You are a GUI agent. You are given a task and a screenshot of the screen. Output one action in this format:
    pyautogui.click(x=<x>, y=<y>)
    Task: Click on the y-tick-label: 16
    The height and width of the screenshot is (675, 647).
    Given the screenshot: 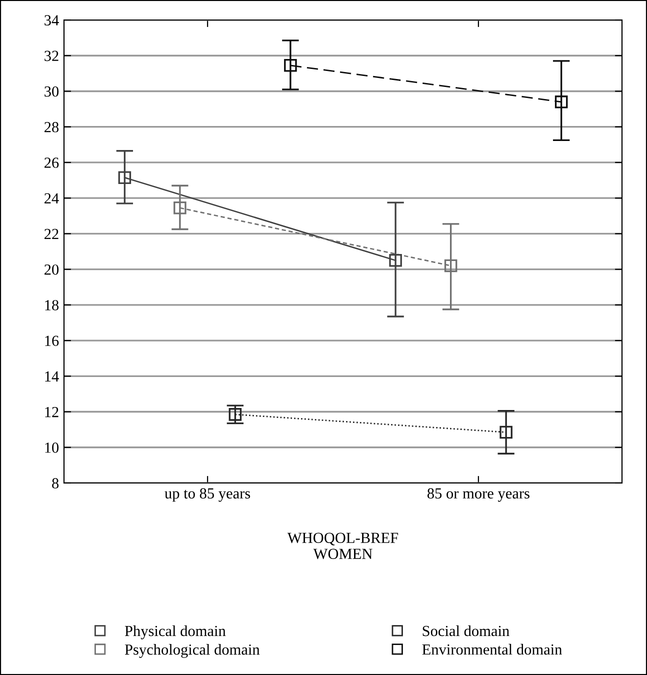 What is the action you would take?
    pyautogui.click(x=52, y=341)
    